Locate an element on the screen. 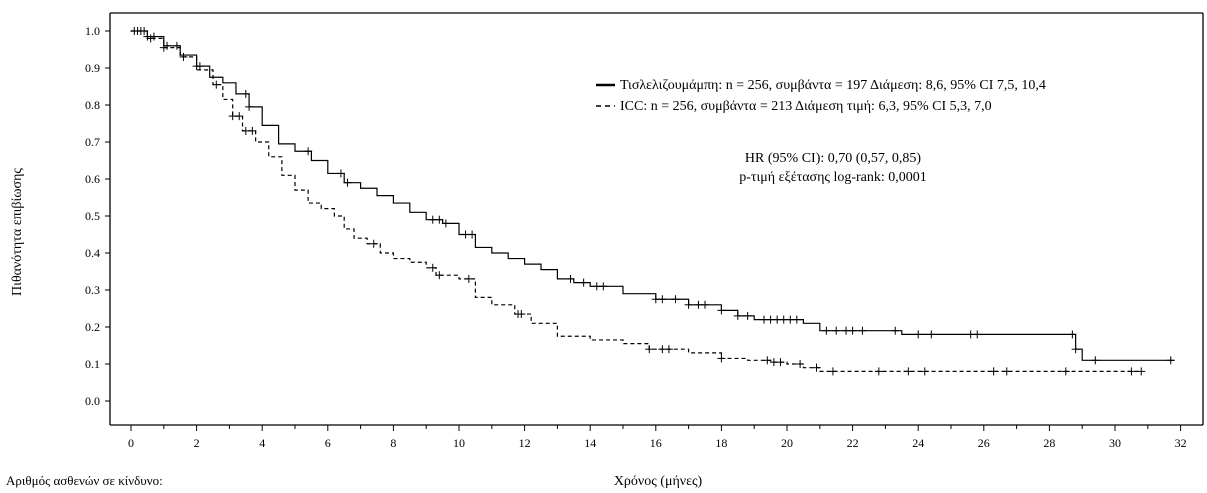 The width and height of the screenshot is (1207, 493). log-rank-p-value-text: p-τιμή εξέτασης log-rank: 0,0001 is located at coordinates (833, 177).